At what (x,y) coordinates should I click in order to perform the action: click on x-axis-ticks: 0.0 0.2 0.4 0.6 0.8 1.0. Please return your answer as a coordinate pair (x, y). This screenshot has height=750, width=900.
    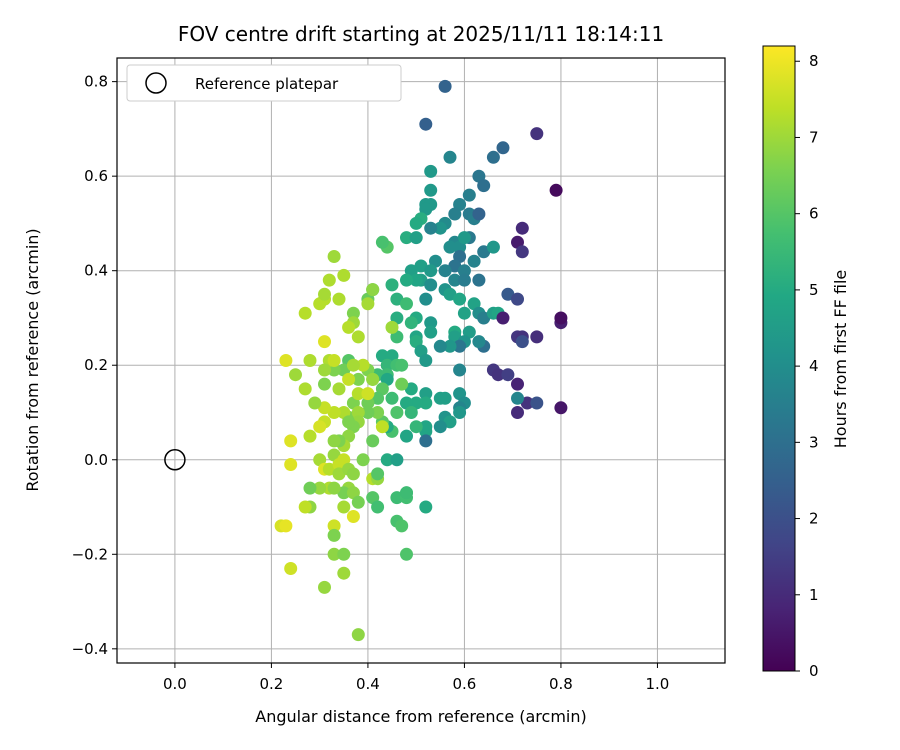
    Looking at the image, I should click on (416, 678).